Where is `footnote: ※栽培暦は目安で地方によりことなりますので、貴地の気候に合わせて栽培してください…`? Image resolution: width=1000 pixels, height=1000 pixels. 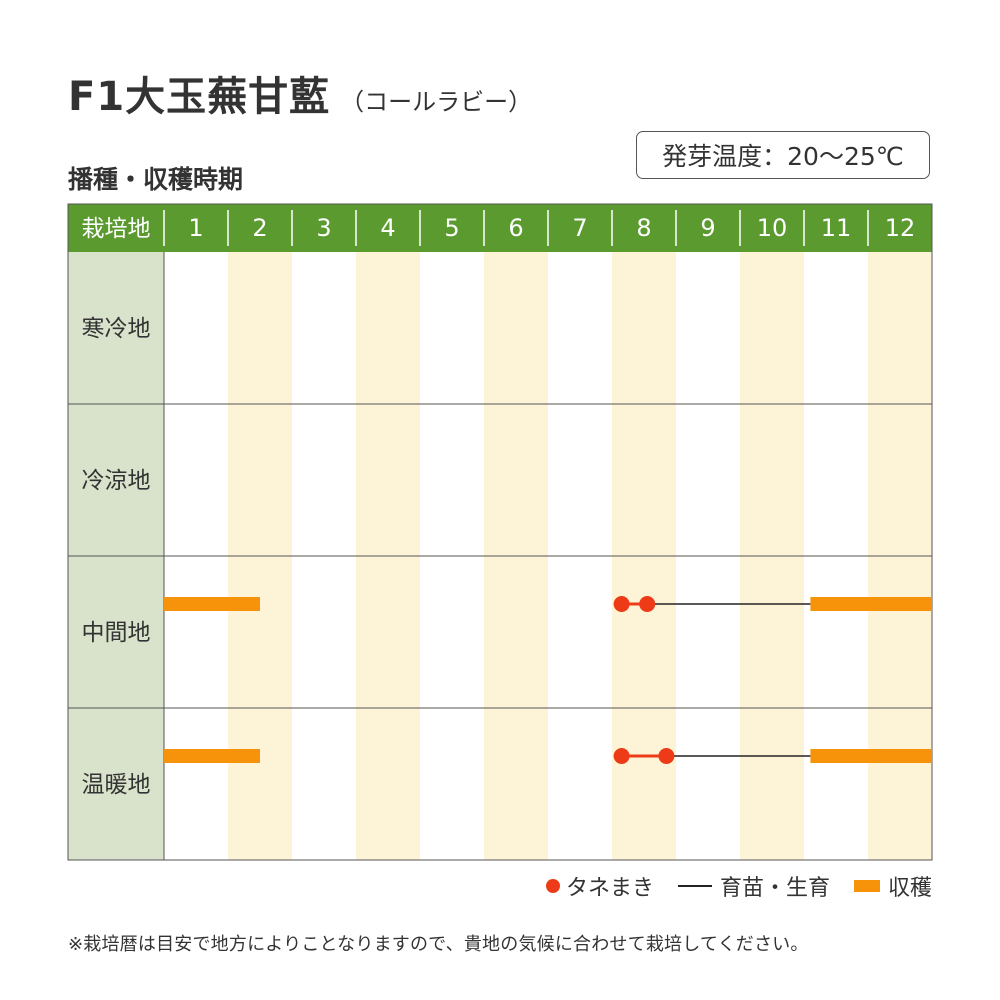 footnote: ※栽培暦は目安で地方によりことなりますので、貴地の気候に合わせて栽培してください… is located at coordinates (438, 944).